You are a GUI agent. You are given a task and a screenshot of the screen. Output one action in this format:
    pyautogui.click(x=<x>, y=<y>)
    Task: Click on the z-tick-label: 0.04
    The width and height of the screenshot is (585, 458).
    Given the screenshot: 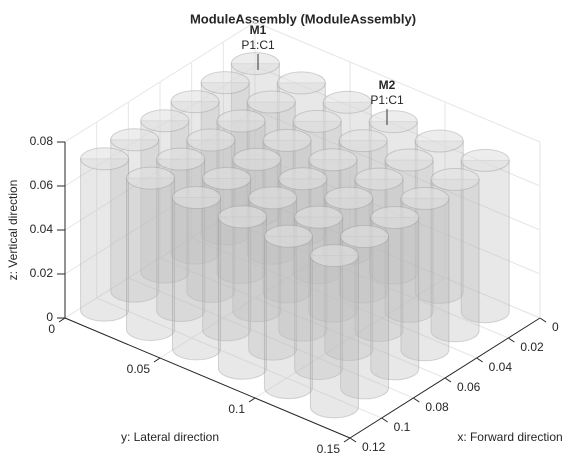 What is the action you would take?
    pyautogui.click(x=42, y=229)
    